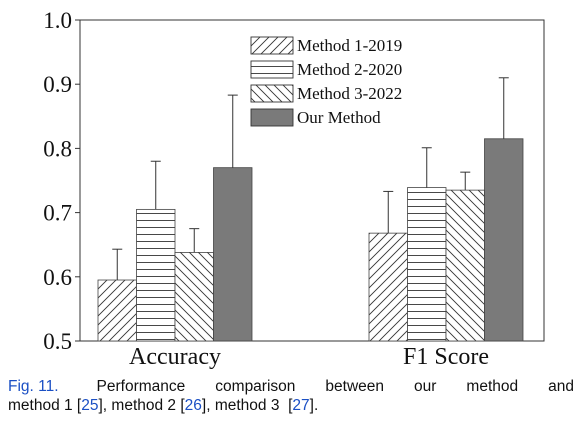  Describe the element at coordinates (175, 357) in the screenshot. I see `category-label-0: Accuracy` at that location.